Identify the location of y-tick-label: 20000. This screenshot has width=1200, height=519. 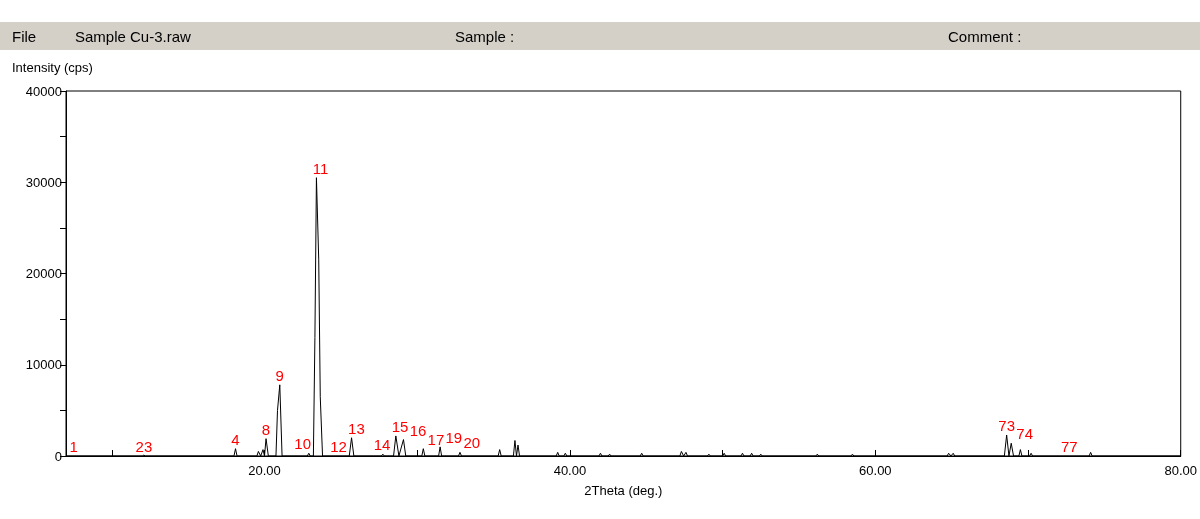
(43, 273).